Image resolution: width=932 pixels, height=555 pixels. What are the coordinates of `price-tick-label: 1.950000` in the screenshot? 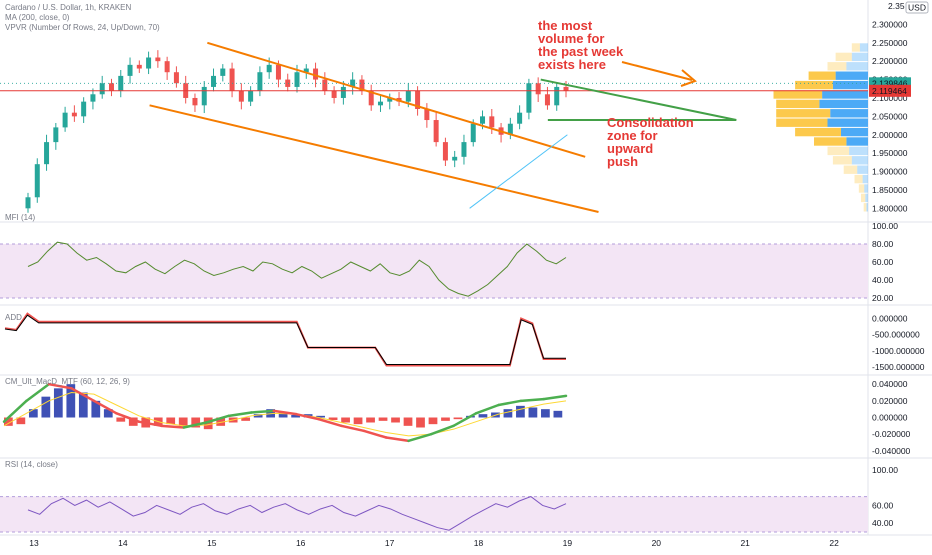 It's located at (890, 153).